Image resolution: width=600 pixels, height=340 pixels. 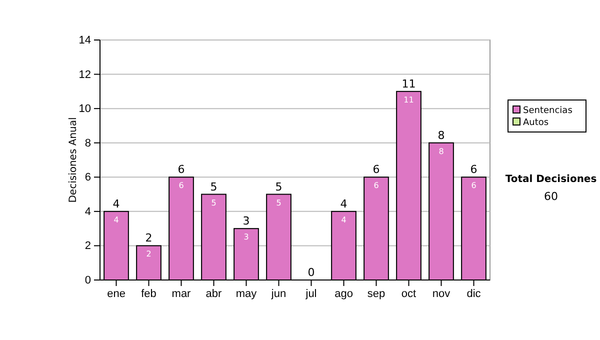 What do you see at coordinates (376, 294) in the screenshot?
I see `x-tick-label: sep` at bounding box center [376, 294].